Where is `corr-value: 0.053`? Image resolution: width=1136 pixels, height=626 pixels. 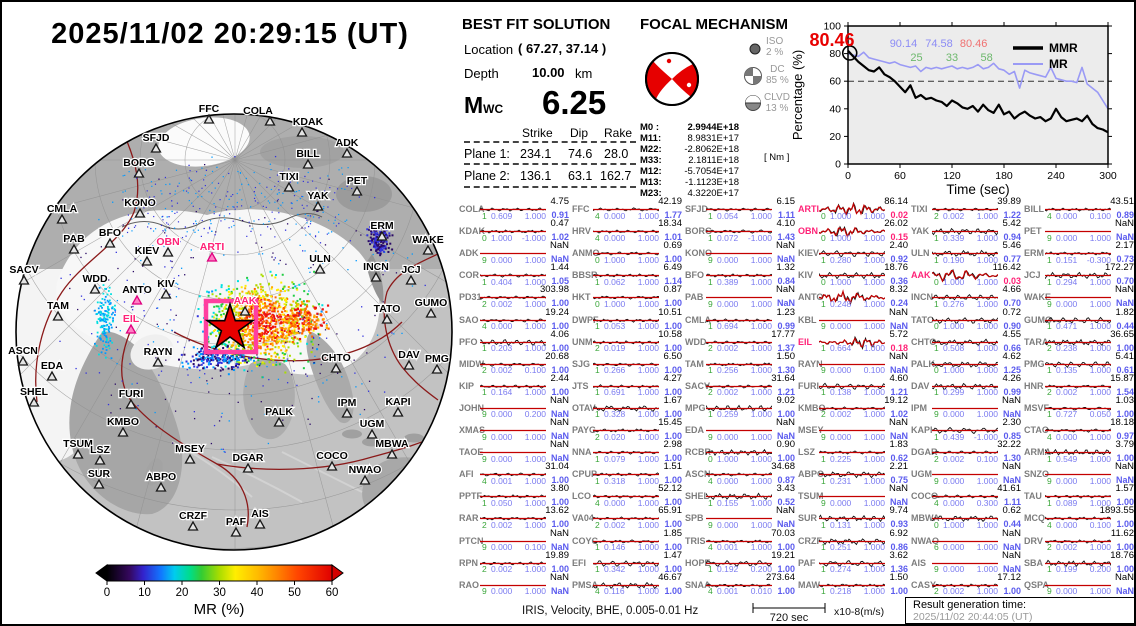 corr-value: 0.053 is located at coordinates (615, 326).